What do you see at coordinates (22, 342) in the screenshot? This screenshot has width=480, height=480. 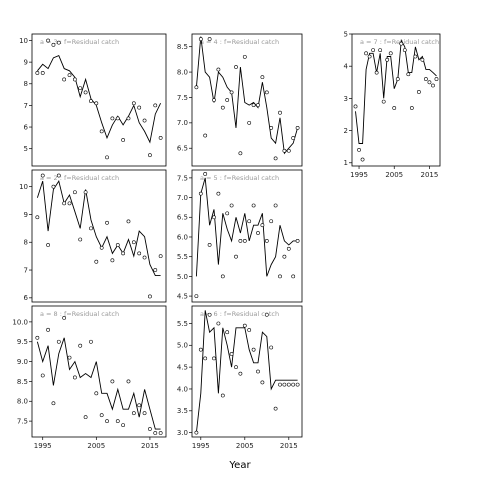 I see `y-tick-label: 9.5` at bounding box center [22, 342].